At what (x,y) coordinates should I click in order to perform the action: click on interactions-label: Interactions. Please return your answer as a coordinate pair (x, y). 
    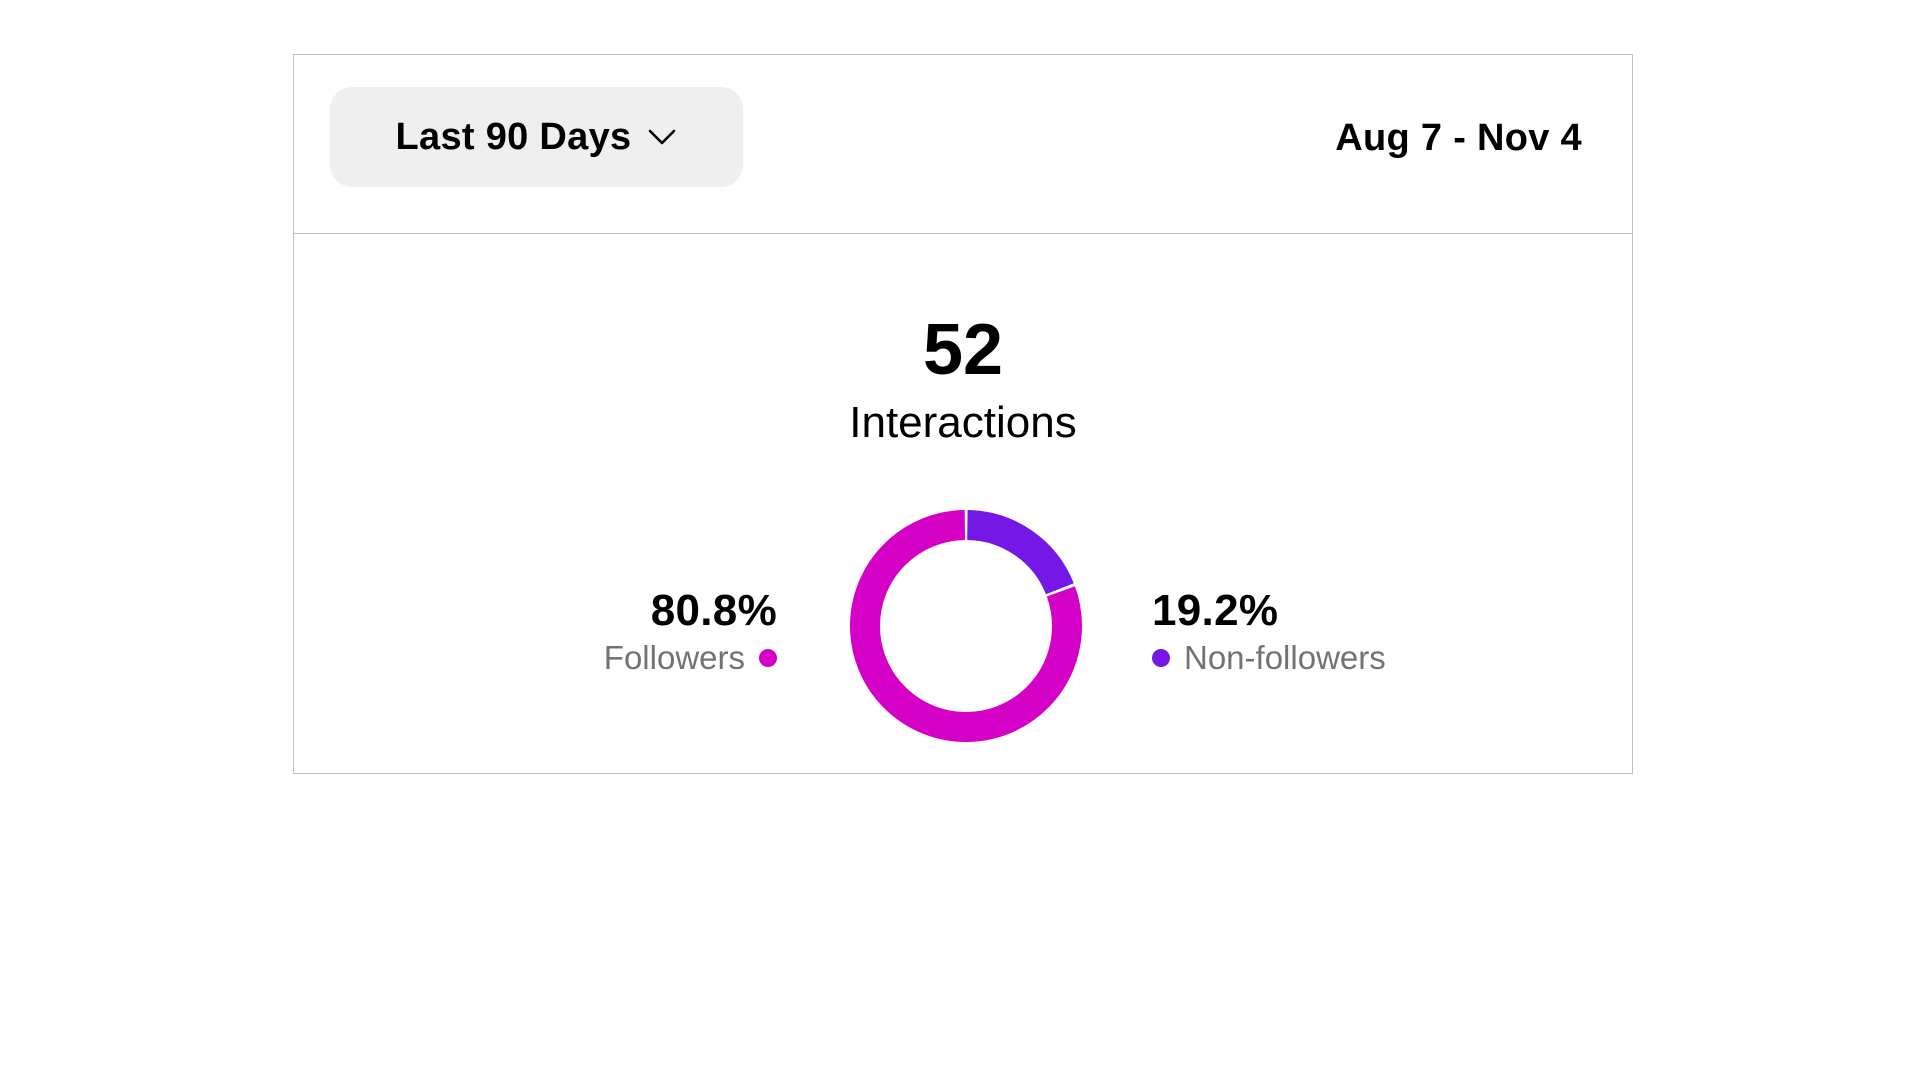
    Looking at the image, I should click on (963, 422).